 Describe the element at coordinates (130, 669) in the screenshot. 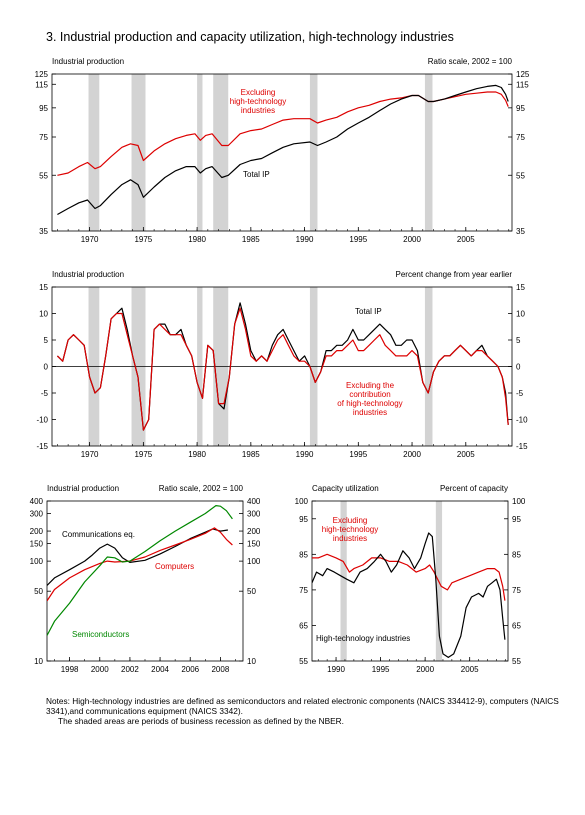

I see `x-tick-label: 2002` at that location.